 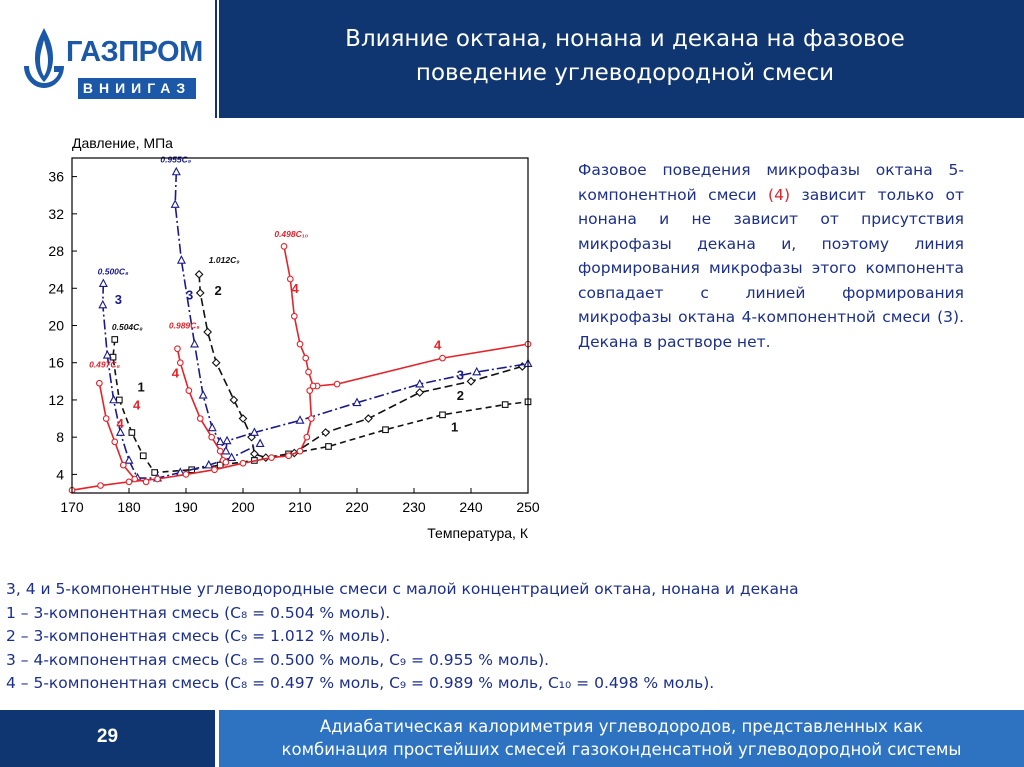 I want to click on y-tick-label: 28, so click(x=56, y=251).